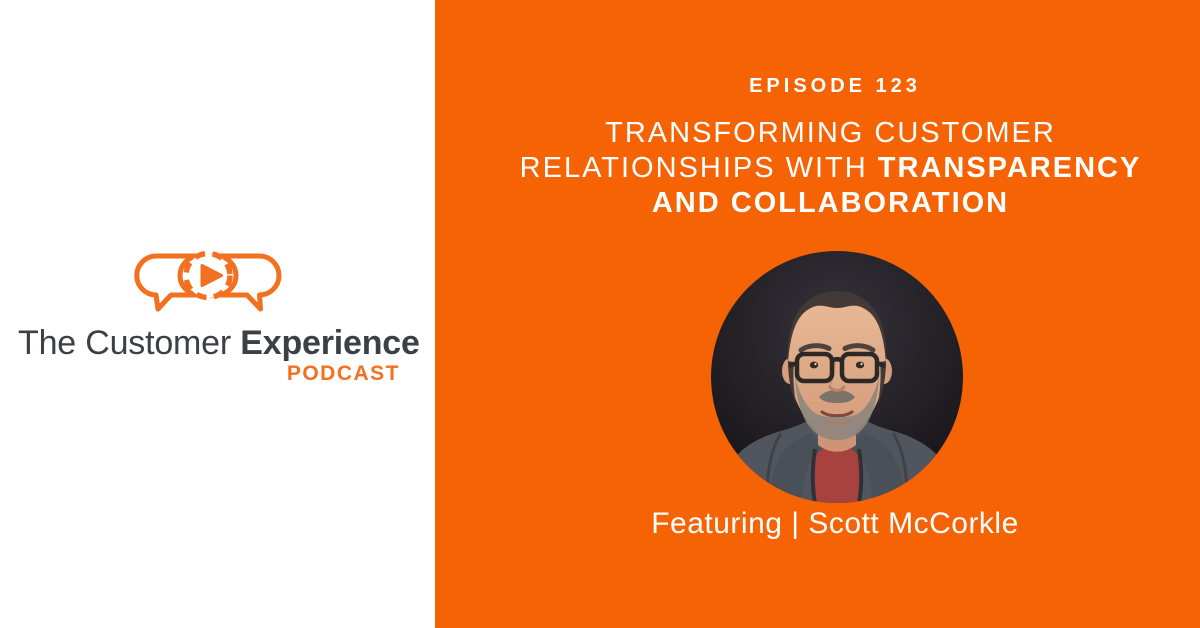 The height and width of the screenshot is (628, 1200). I want to click on brand-name-bold: Experience, so click(330, 343).